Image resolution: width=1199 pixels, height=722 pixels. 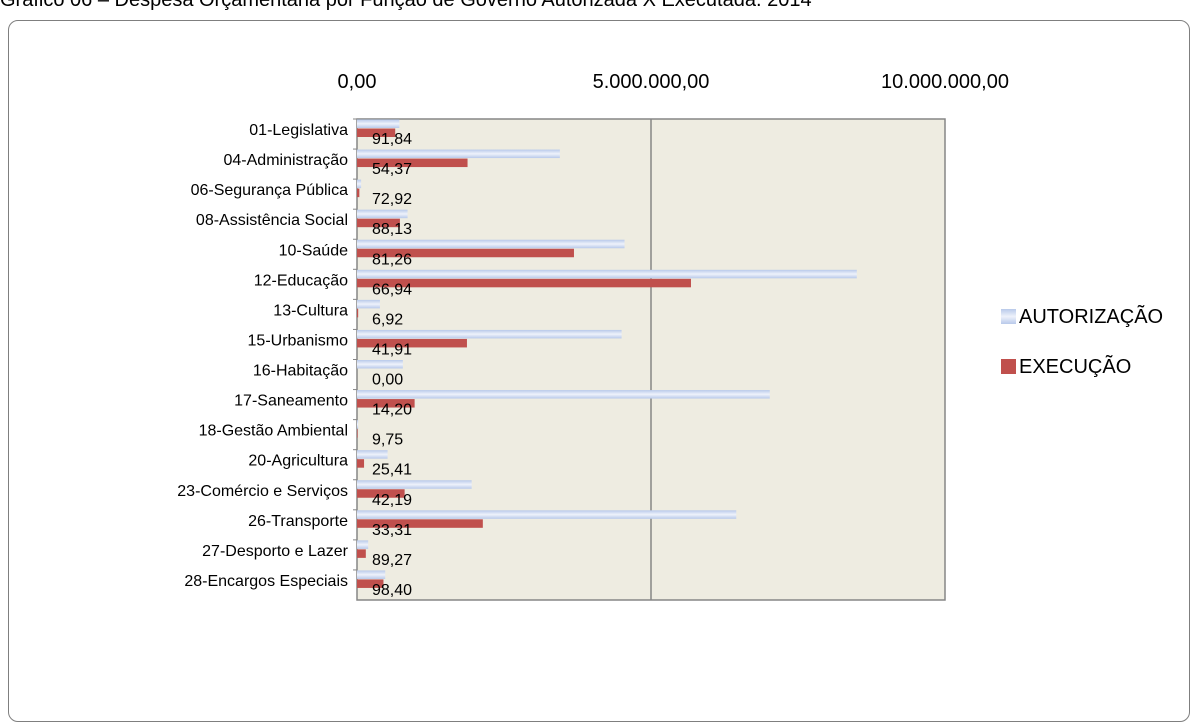 I want to click on data-label: 72,92, so click(x=392, y=199).